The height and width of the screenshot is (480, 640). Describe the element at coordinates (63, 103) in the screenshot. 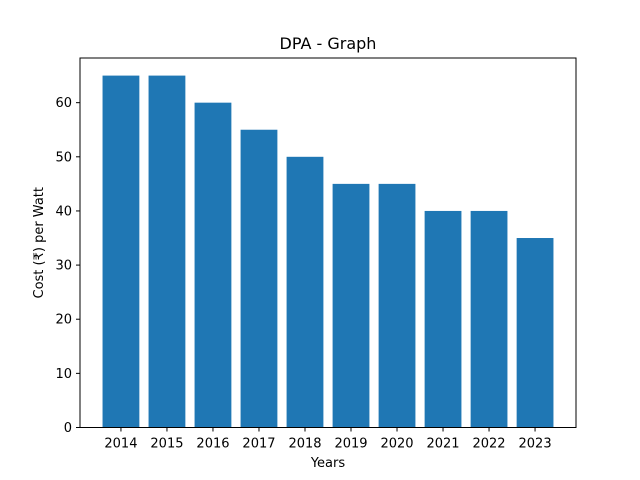

I see `y-tick-label-60: 60` at that location.